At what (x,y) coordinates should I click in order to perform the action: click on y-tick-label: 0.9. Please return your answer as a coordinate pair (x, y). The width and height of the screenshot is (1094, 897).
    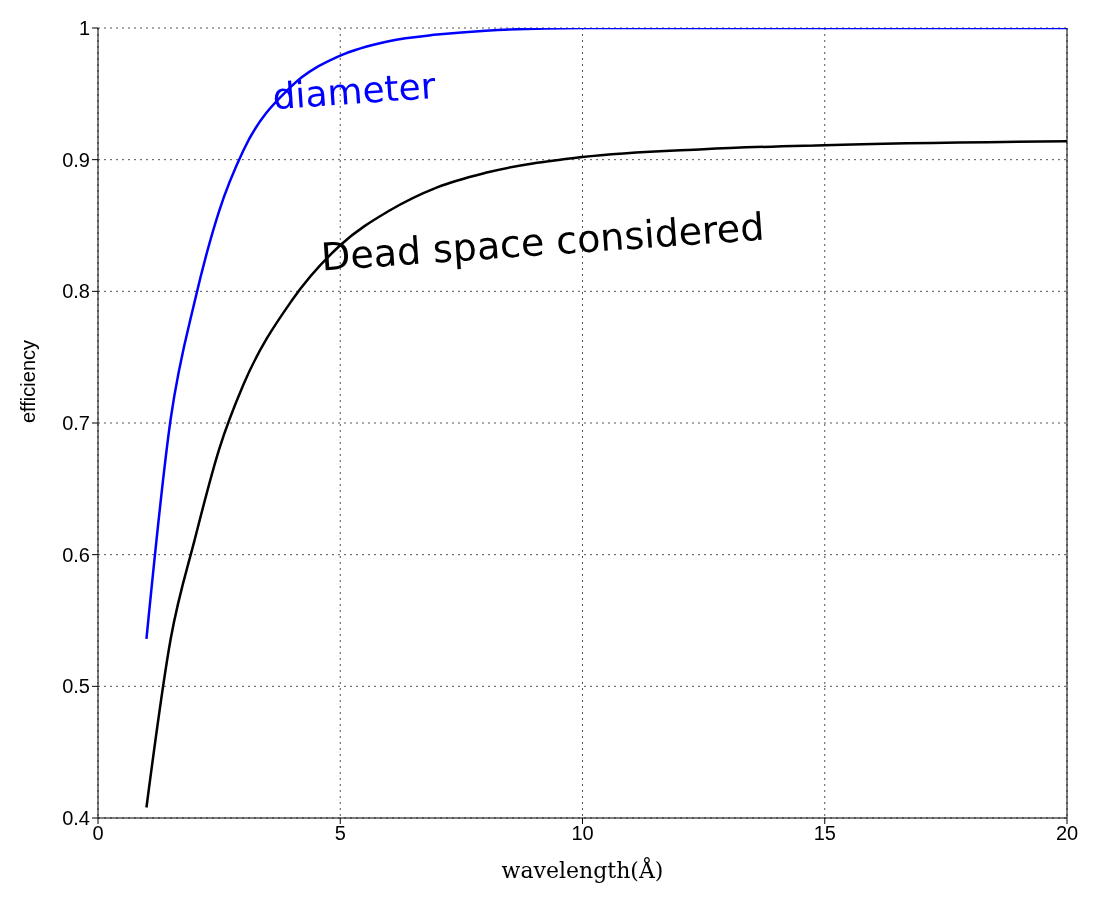
    Looking at the image, I should click on (76, 159).